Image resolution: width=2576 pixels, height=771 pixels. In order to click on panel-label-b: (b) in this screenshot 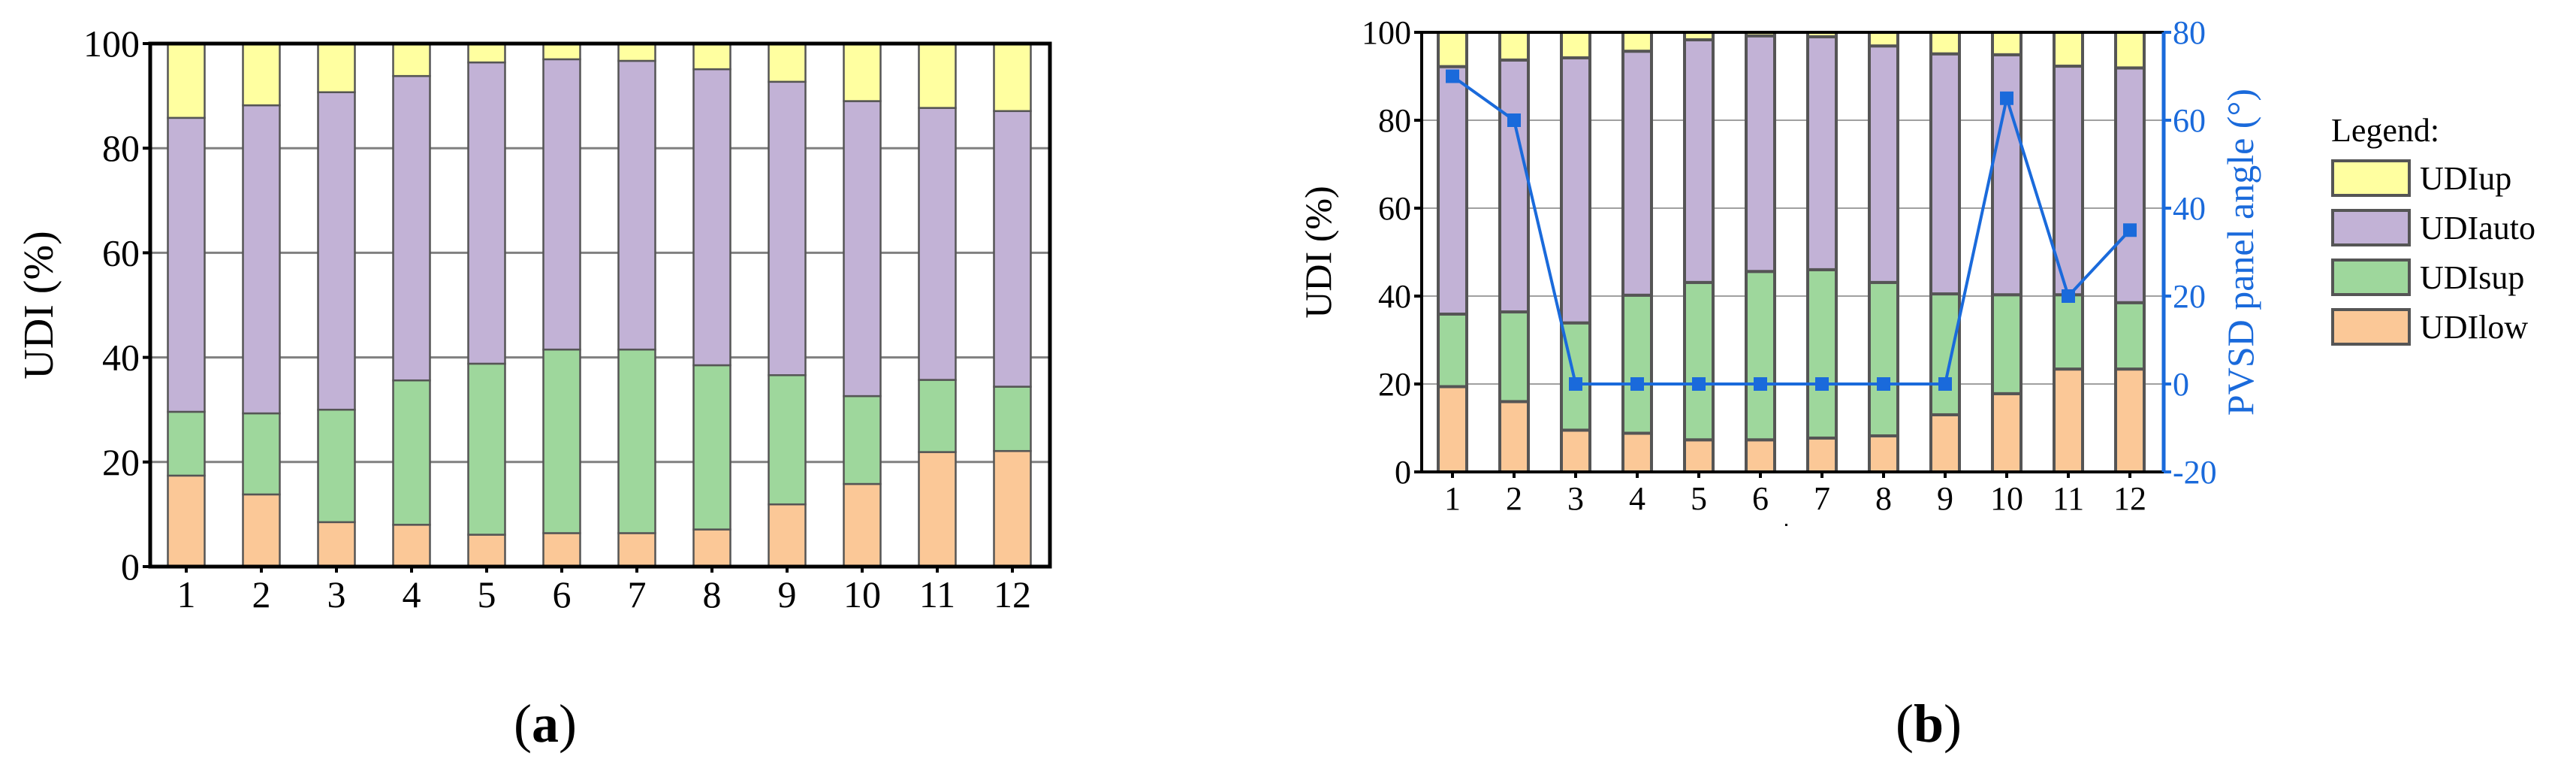, I will do `click(1929, 724)`.